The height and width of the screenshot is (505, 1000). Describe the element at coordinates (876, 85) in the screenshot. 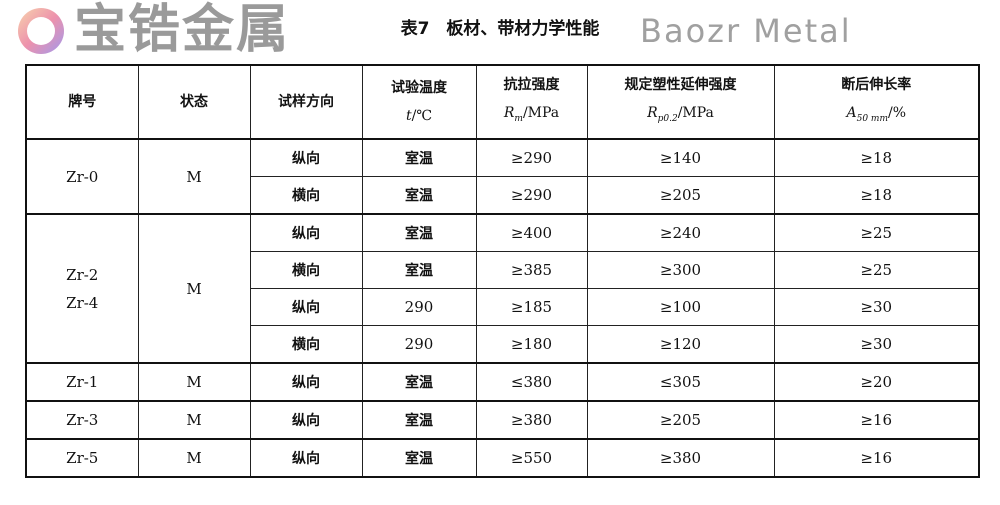

I see `header-elongation-label: 断后伸长率` at that location.